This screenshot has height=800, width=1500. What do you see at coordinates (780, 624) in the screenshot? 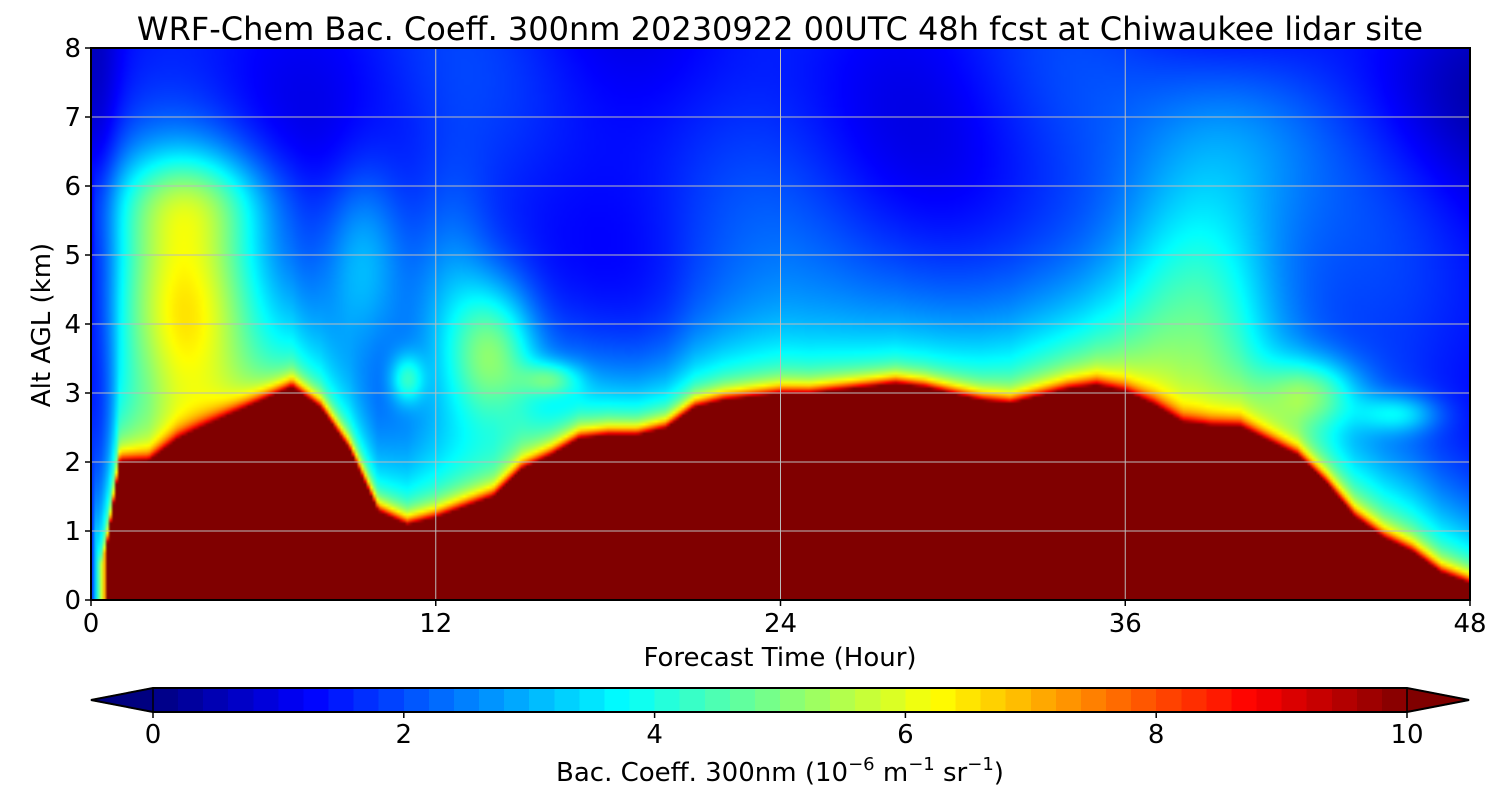
I see `x-tick-label: 24` at bounding box center [780, 624].